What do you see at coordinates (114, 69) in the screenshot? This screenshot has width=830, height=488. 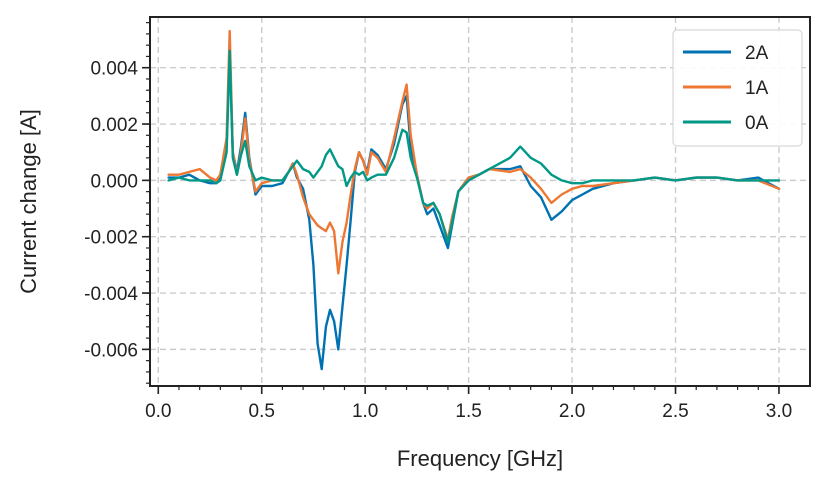 I see `y-tick-label: 0.004` at bounding box center [114, 69].